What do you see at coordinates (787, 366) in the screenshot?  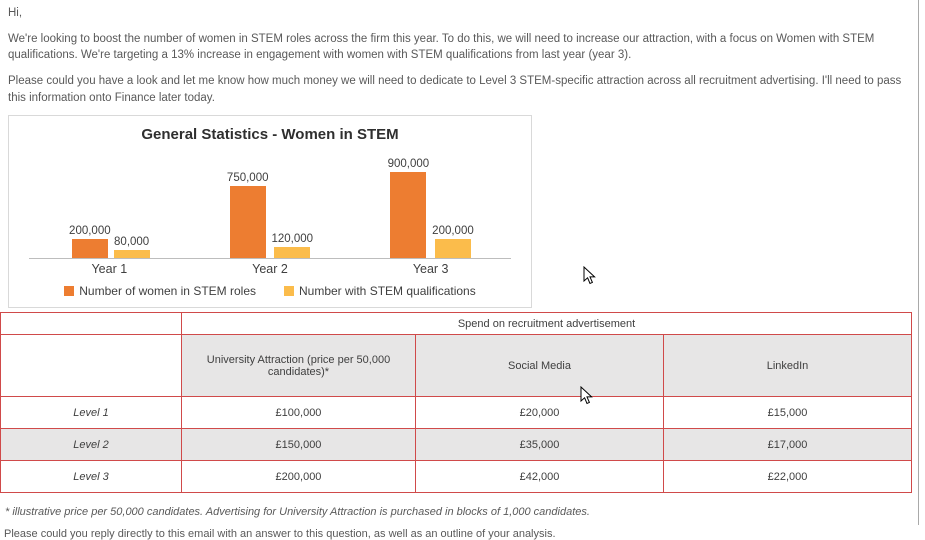 I see `column-header-linkedin: LinkedIn` at bounding box center [787, 366].